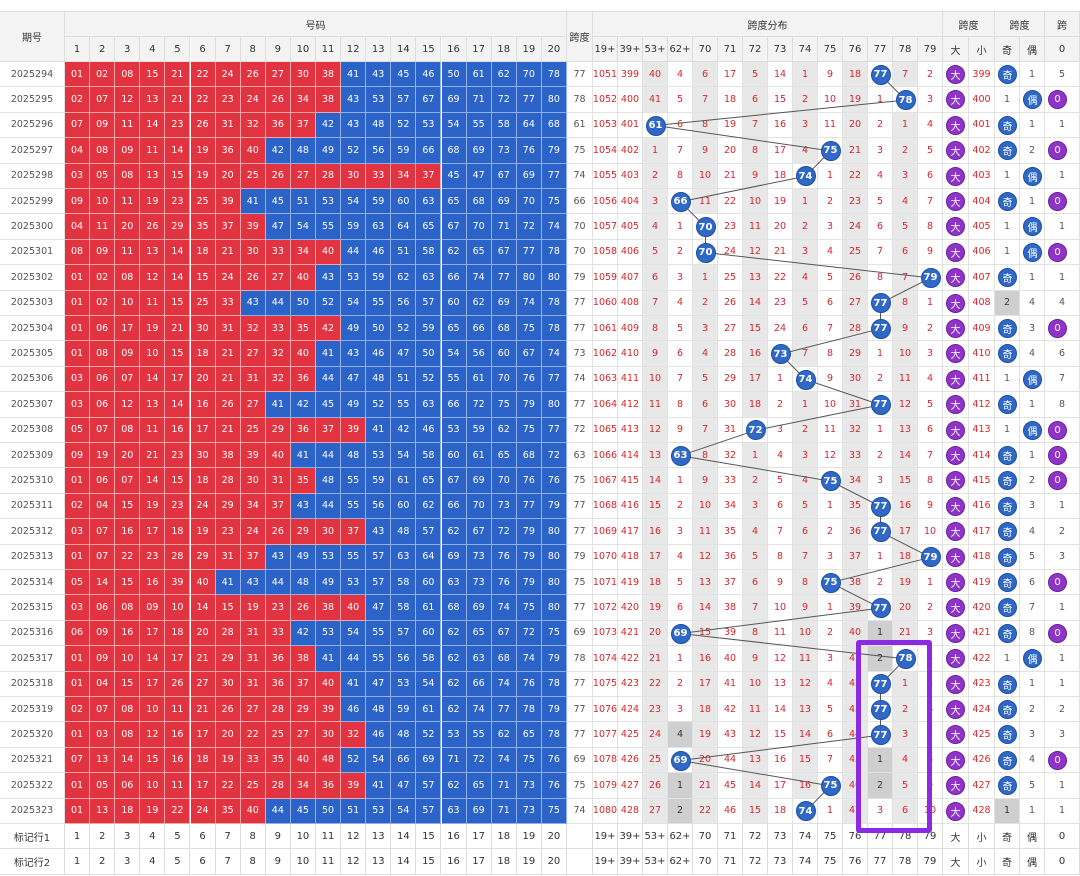 This screenshot has height=876, width=1080. I want to click on span-ball: 70, so click(705, 227).